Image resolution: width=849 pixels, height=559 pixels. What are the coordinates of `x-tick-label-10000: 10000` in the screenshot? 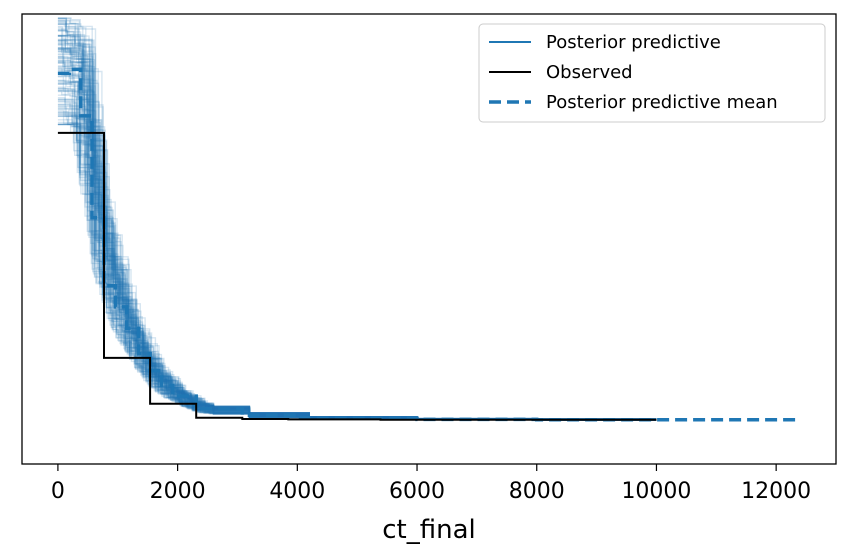 It's located at (656, 491).